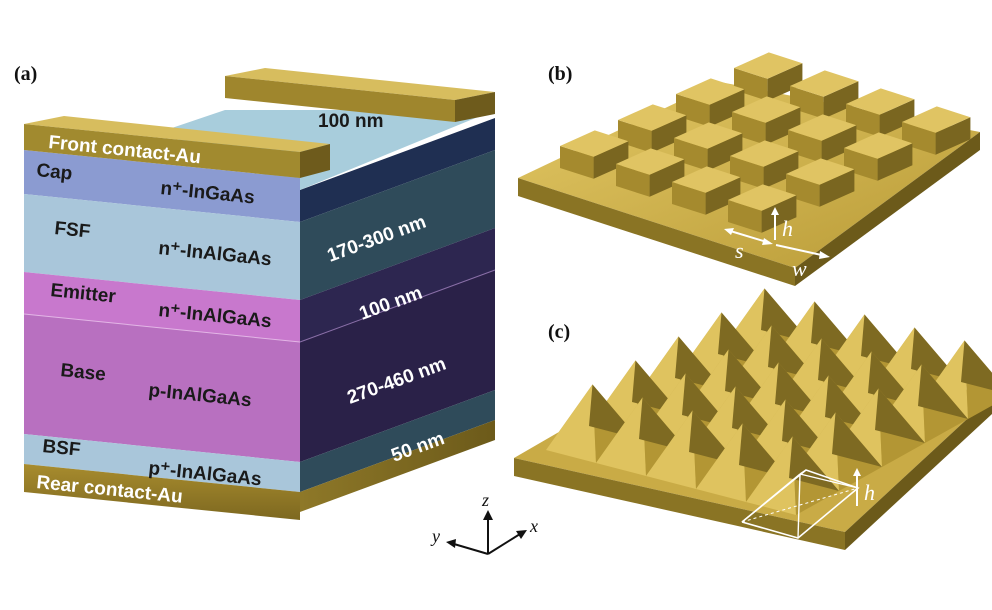 The image size is (992, 610). What do you see at coordinates (485, 500) in the screenshot?
I see `z-axis-label: z` at bounding box center [485, 500].